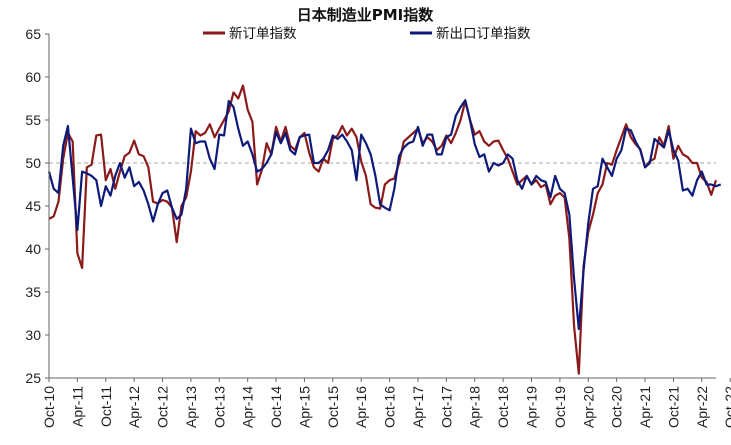 This screenshot has height=445, width=731. I want to click on x-tick-label: Apr-16, so click(361, 407).